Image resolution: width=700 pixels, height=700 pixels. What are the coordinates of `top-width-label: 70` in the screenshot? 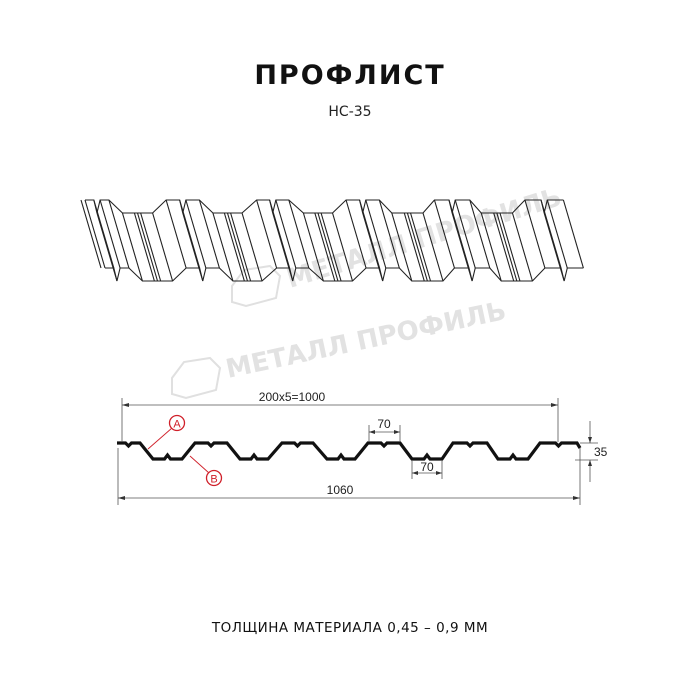 It's located at (384, 424).